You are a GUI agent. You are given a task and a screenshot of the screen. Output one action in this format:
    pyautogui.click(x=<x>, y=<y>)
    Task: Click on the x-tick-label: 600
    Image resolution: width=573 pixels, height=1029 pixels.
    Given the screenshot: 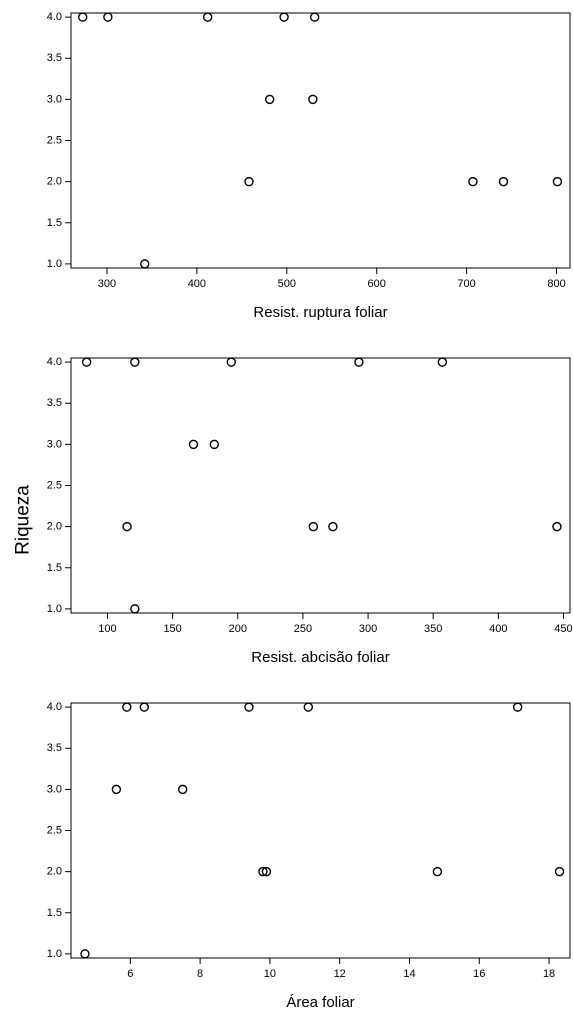 What is the action you would take?
    pyautogui.click(x=377, y=284)
    